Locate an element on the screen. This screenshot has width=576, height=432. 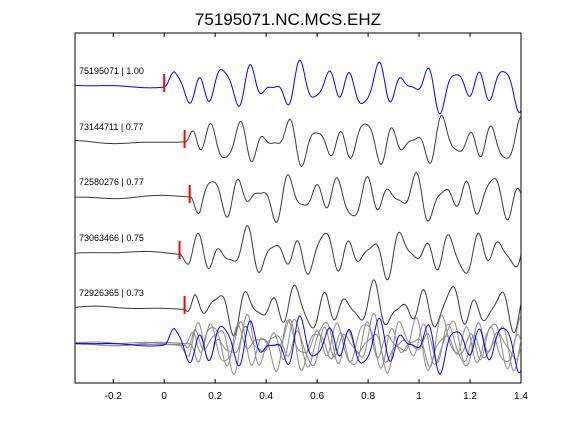
x-tick-label-1: 0 is located at coordinates (164, 396).